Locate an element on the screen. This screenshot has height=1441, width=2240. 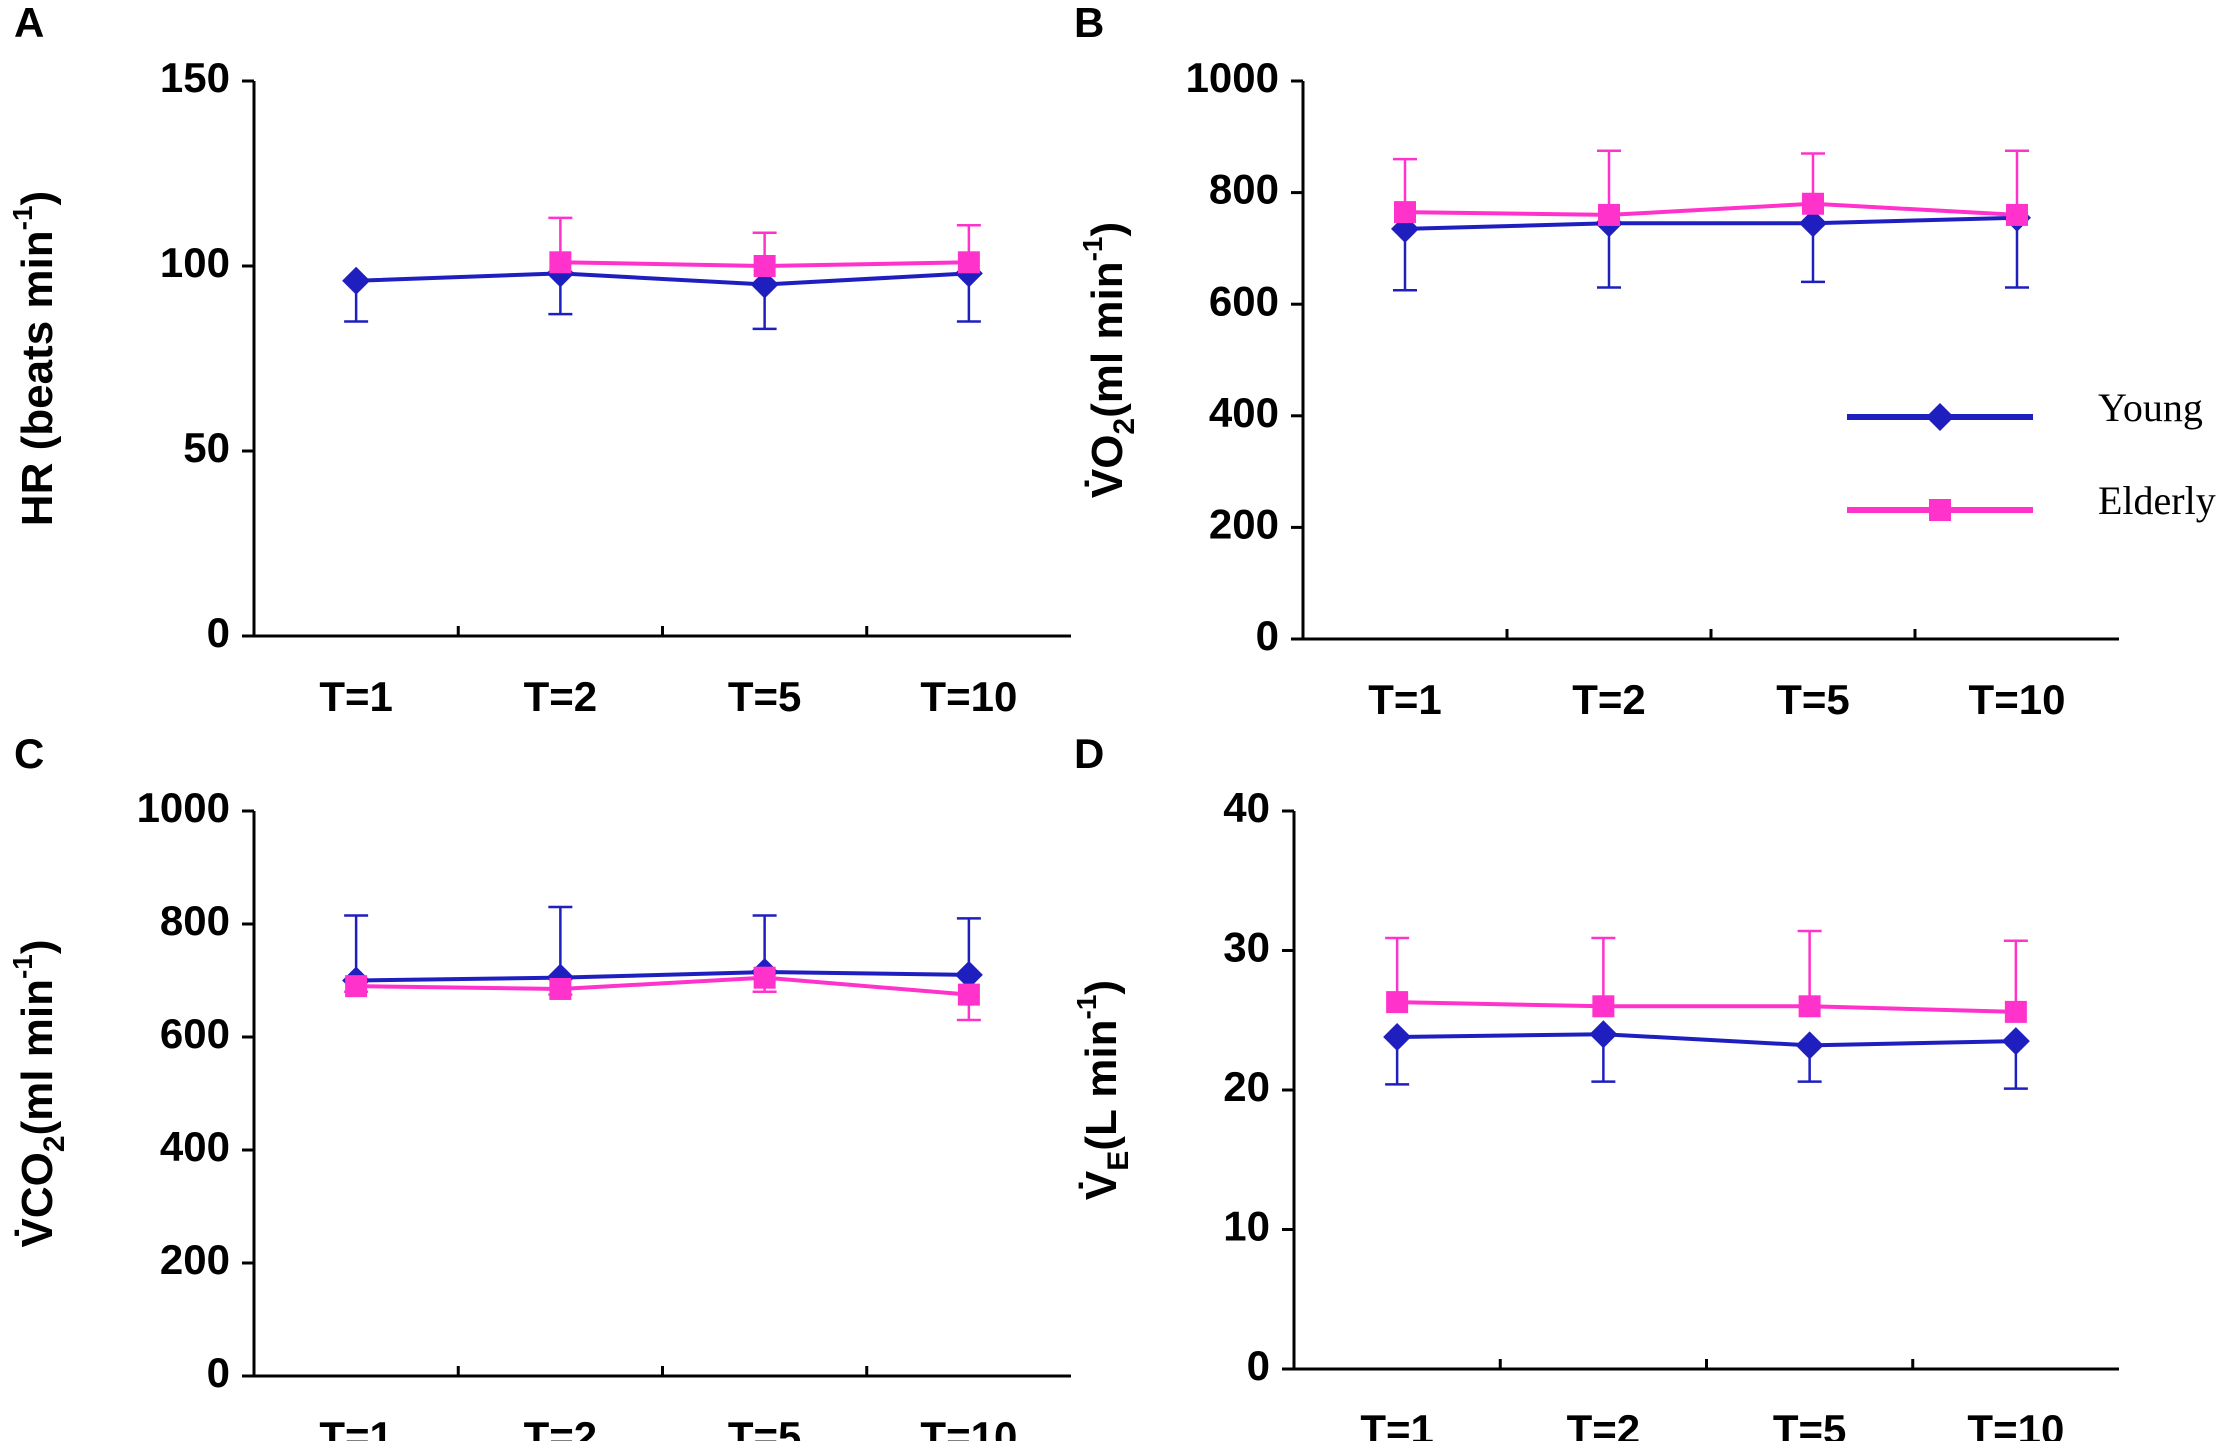
y-axis-label-part: V̇CO is located at coordinates (36, 1199).